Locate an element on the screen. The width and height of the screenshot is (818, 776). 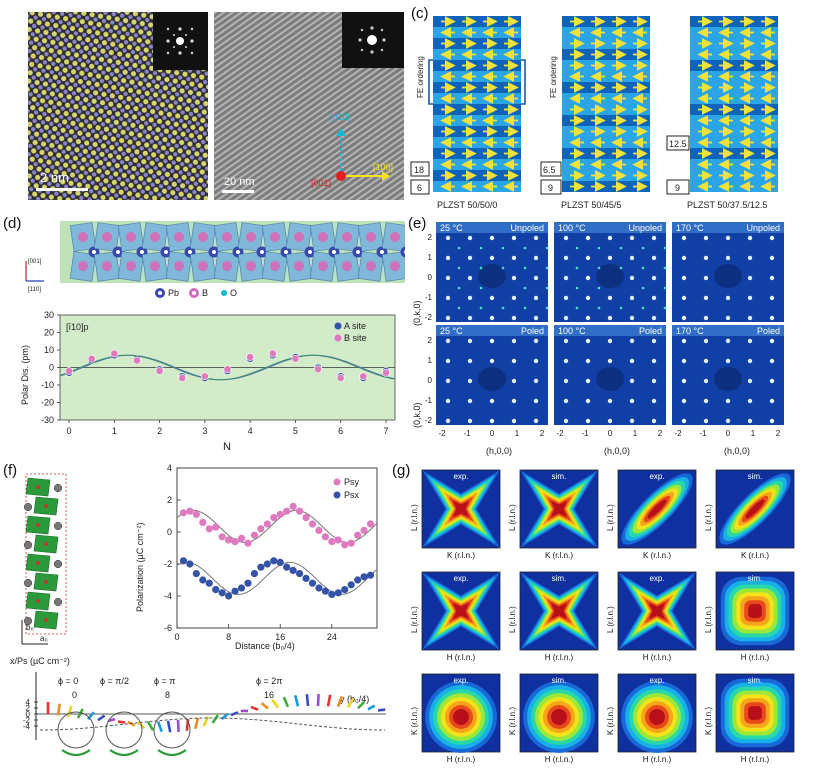
tile-temp: 100 °C is located at coordinates (572, 228).